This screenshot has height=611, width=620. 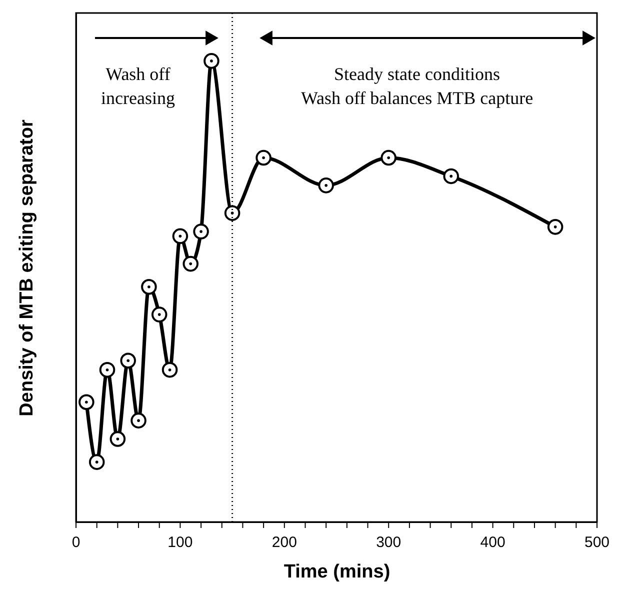 I want to click on x-tick-label: 100, so click(x=180, y=542).